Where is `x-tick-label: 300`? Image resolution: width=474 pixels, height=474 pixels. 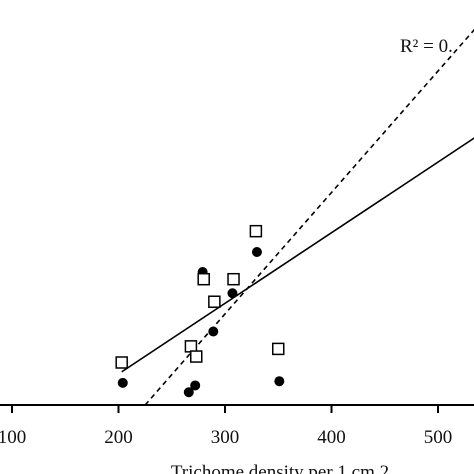
x-tick-label: 300 is located at coordinates (225, 437).